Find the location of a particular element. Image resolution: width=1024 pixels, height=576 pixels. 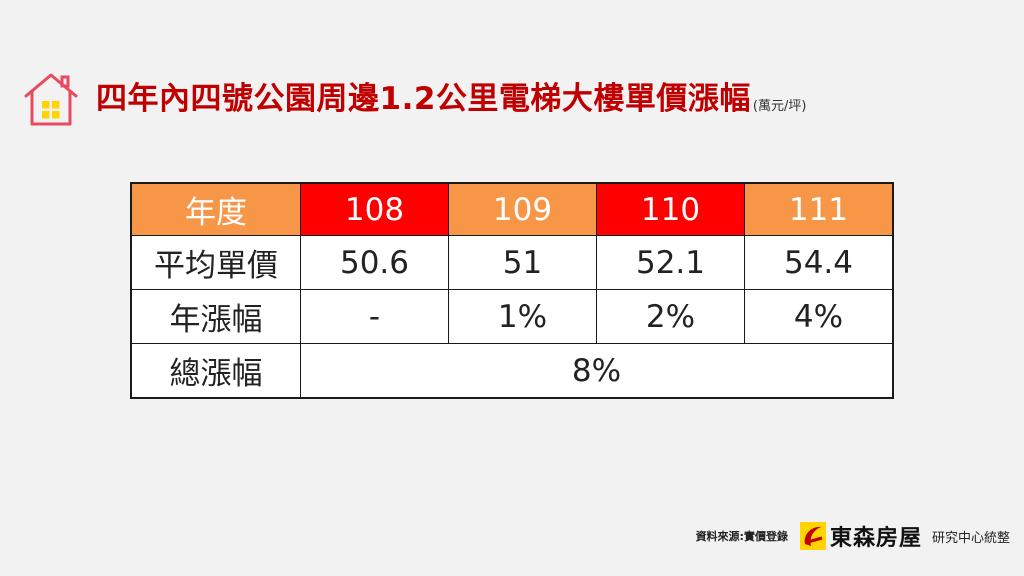

brand-logo-icon is located at coordinates (812, 536).